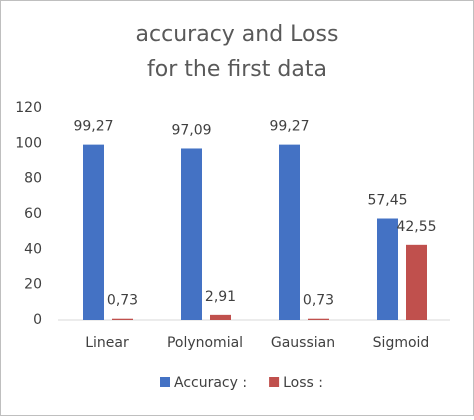 This screenshot has width=474, height=420. Describe the element at coordinates (33, 285) in the screenshot. I see `y-tick-label: 20` at that location.